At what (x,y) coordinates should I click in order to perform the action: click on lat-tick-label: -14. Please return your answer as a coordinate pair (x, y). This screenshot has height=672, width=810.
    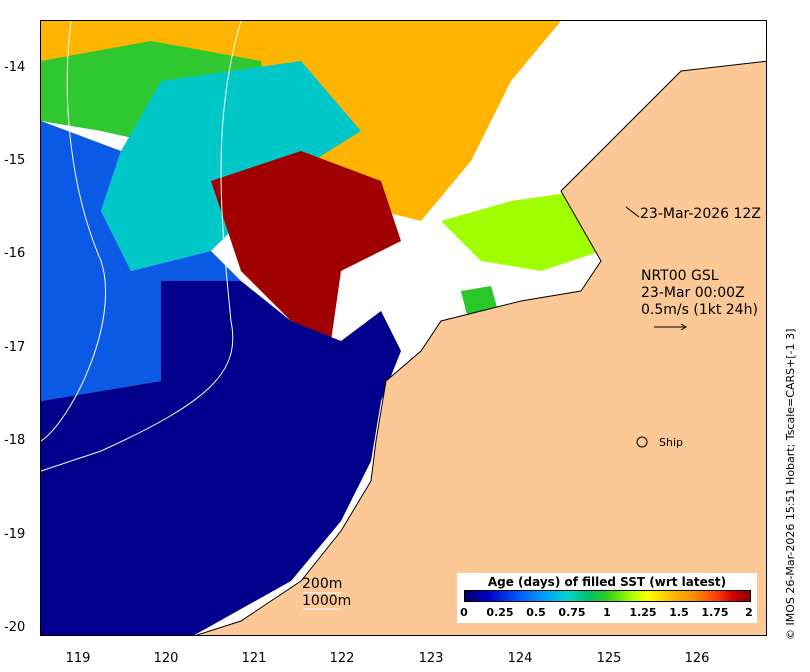
    Looking at the image, I should click on (15, 67).